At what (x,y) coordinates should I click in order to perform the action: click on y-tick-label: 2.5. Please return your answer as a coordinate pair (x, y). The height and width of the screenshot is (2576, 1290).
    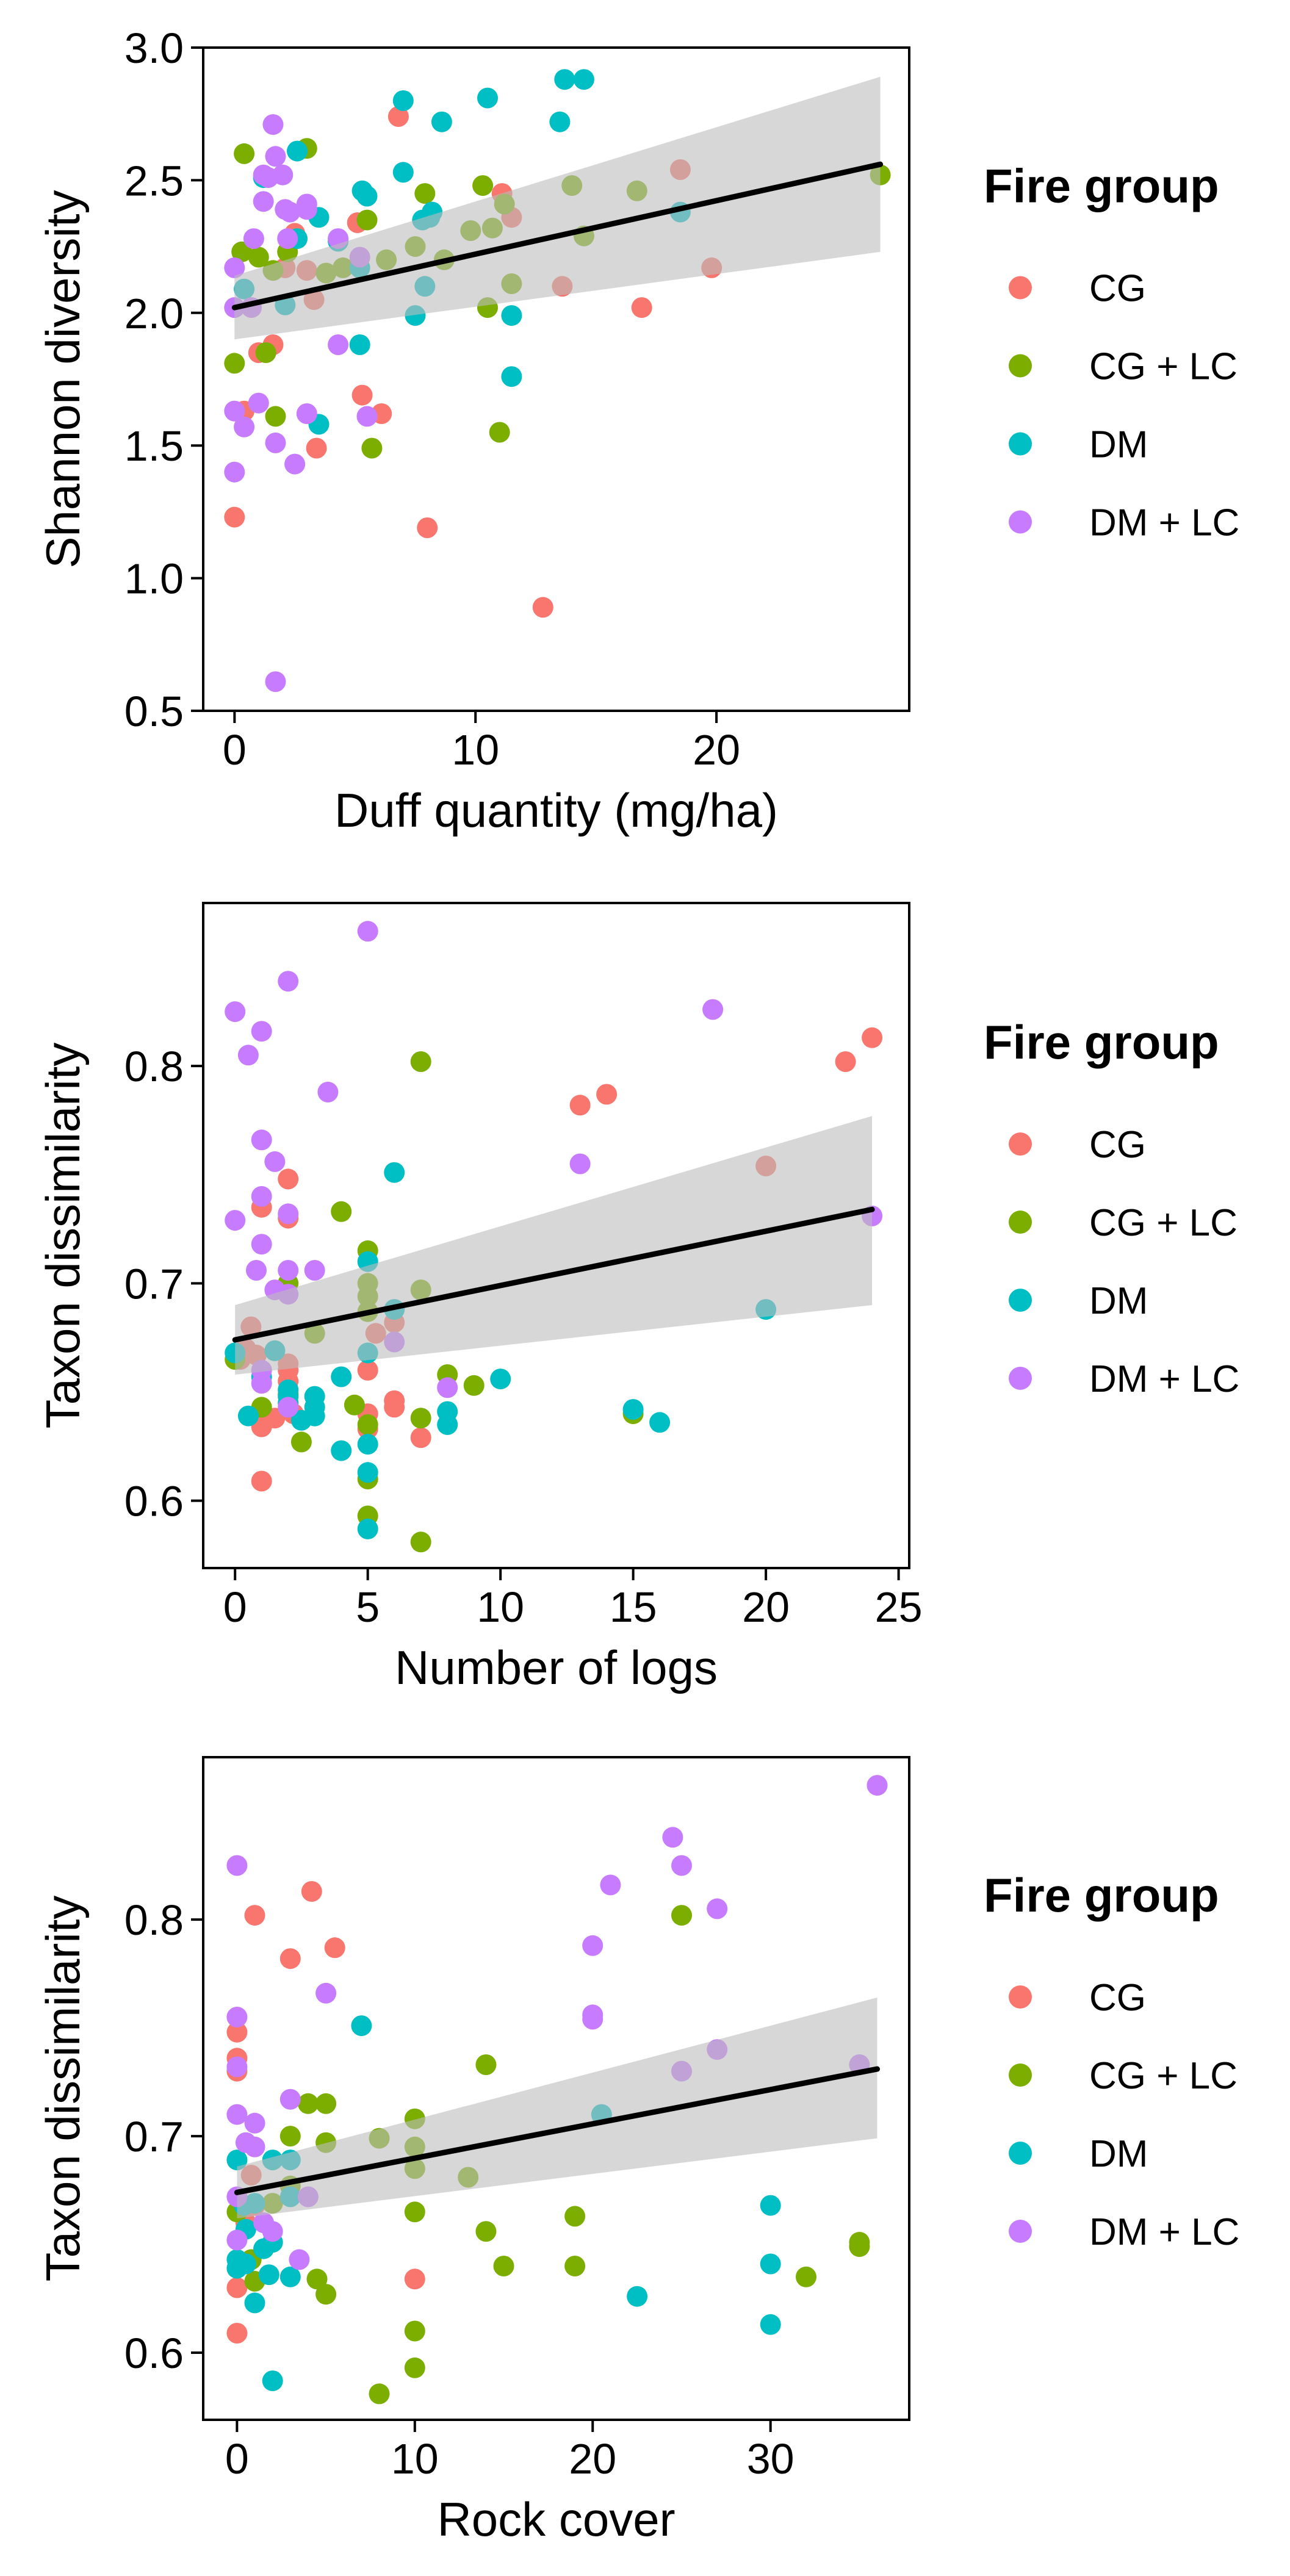
    Looking at the image, I should click on (154, 180).